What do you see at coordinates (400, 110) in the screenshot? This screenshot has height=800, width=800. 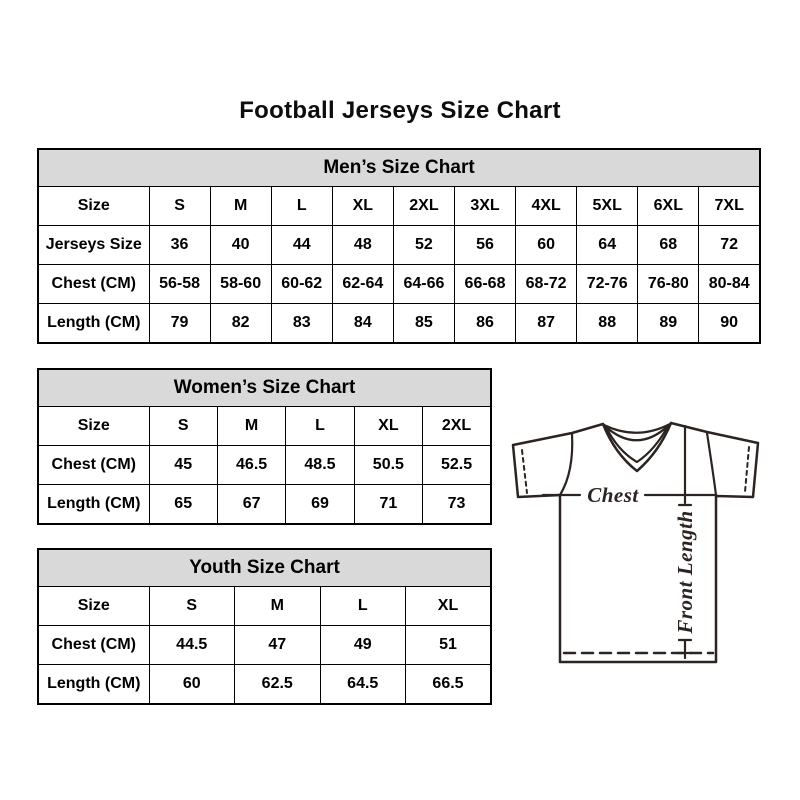 I see `page-title: Football Jerseys Size Chart` at bounding box center [400, 110].